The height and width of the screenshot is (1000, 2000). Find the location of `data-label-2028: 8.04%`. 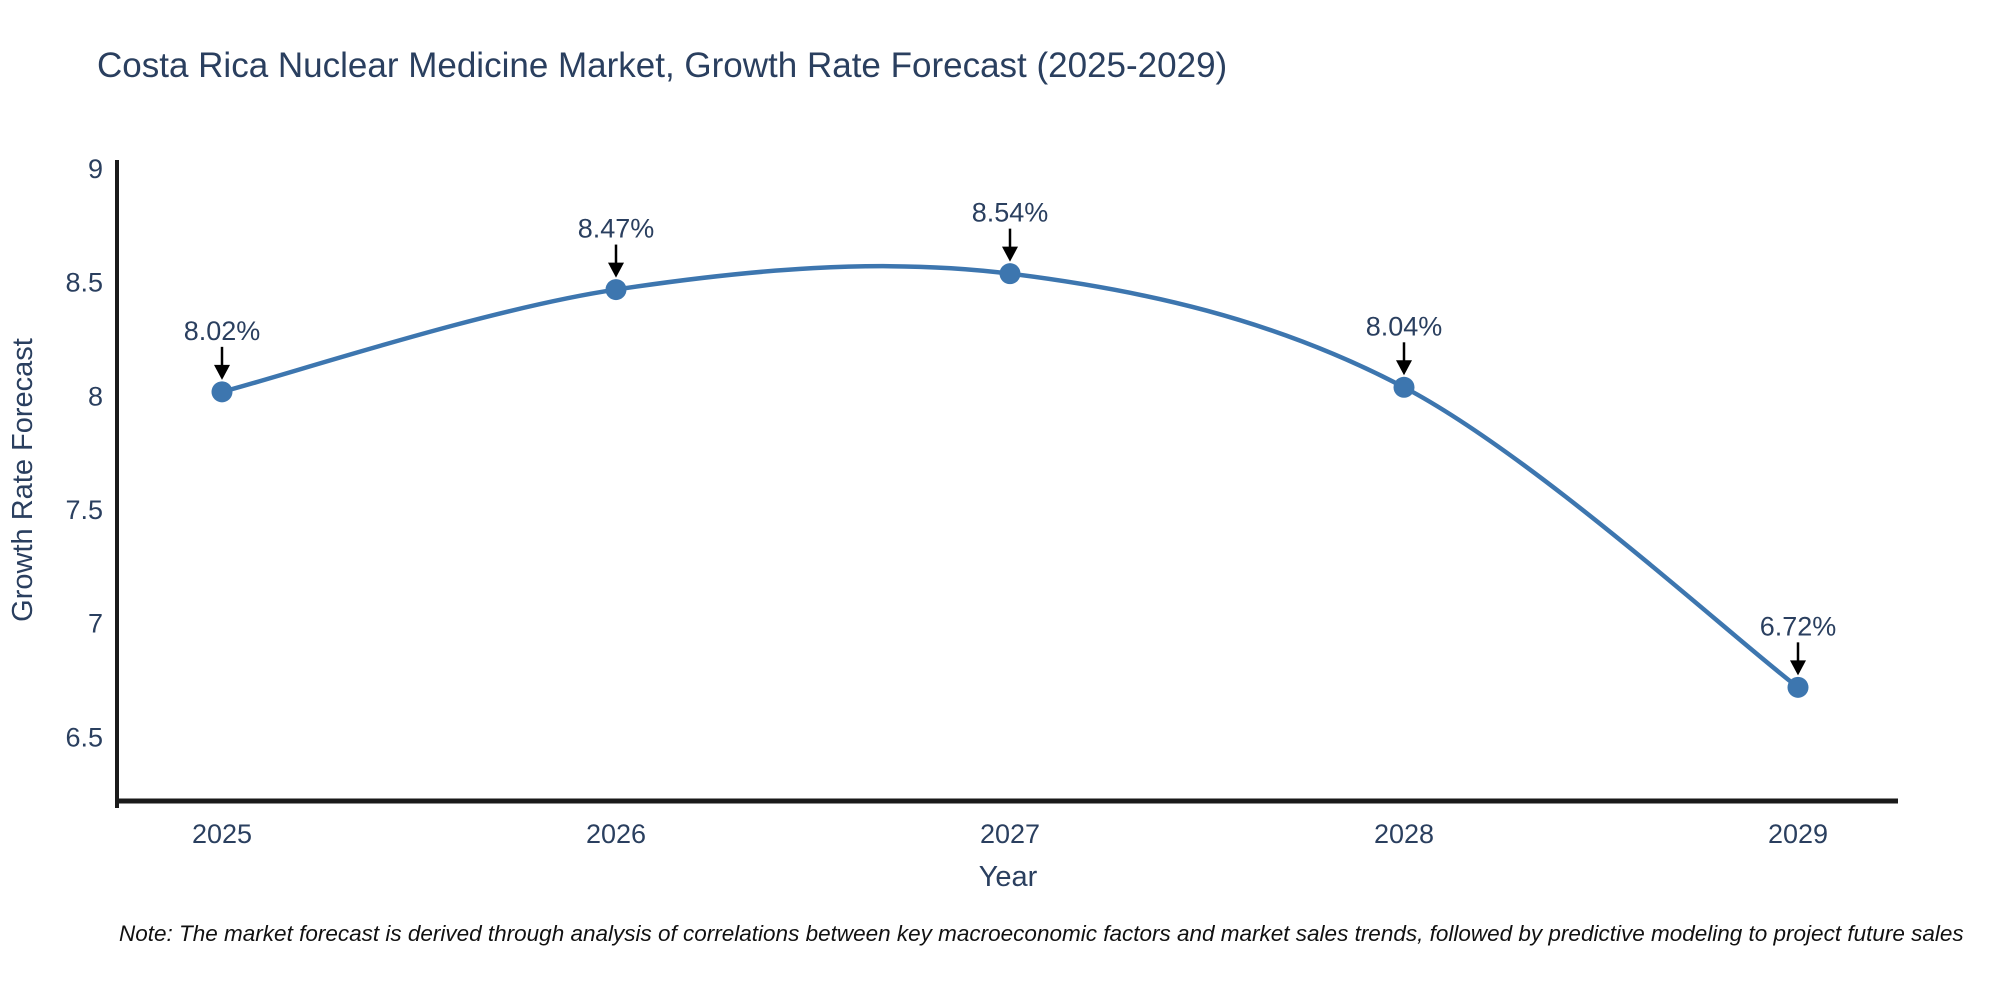

data-label-2028: 8.04% is located at coordinates (1404, 326).